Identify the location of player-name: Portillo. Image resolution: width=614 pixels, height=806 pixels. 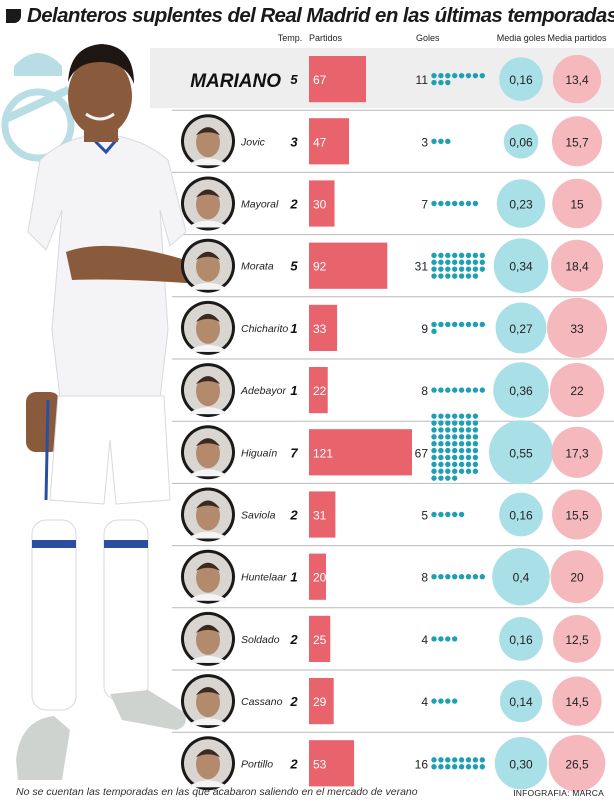
(257, 764).